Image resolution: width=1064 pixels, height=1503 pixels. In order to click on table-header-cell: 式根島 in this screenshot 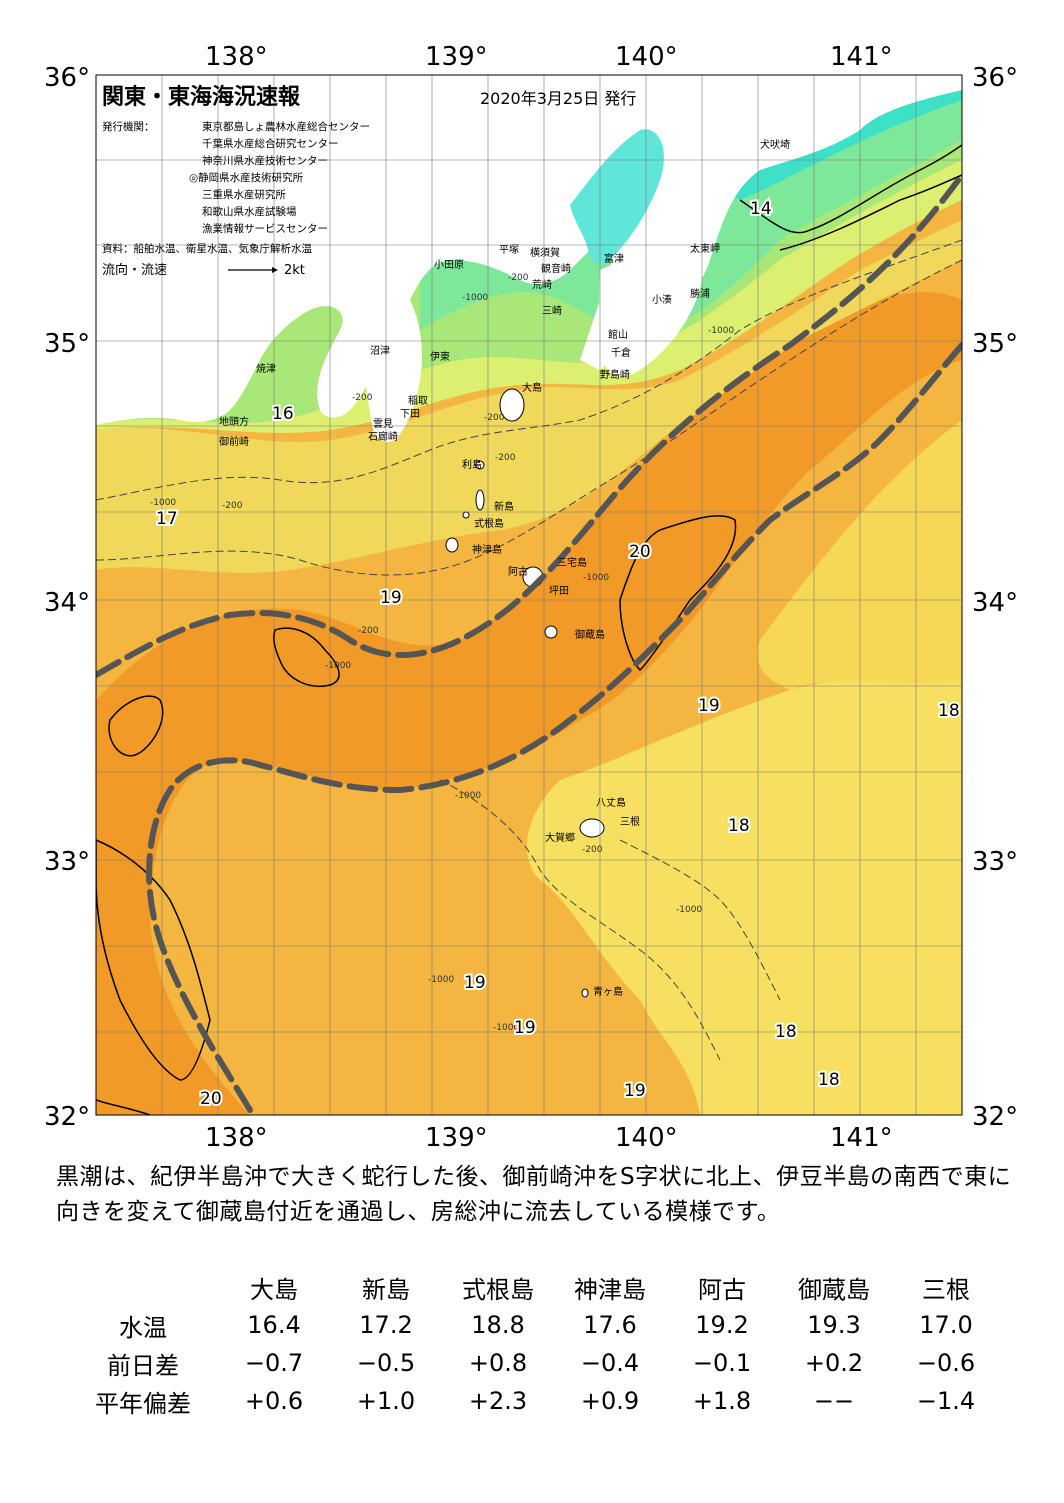, I will do `click(498, 1289)`.